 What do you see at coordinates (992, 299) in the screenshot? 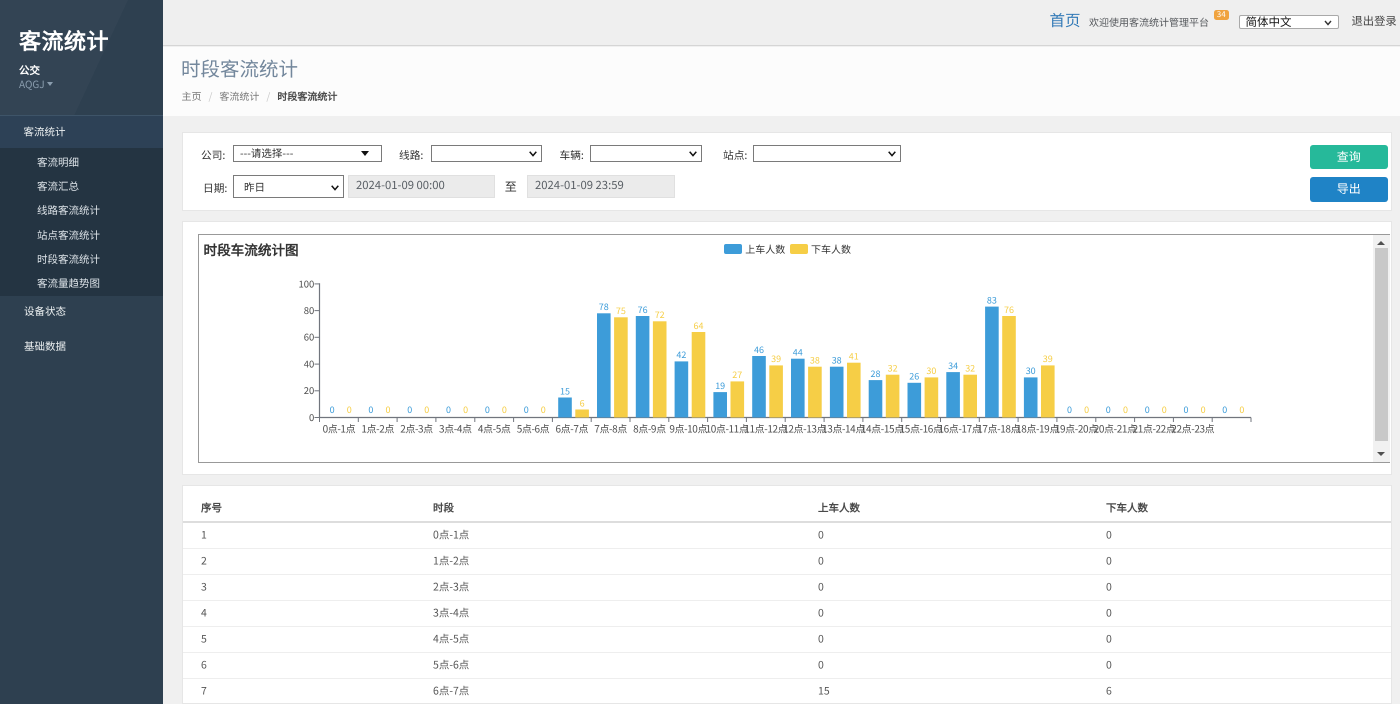
I see `svg-text: 83` at bounding box center [992, 299].